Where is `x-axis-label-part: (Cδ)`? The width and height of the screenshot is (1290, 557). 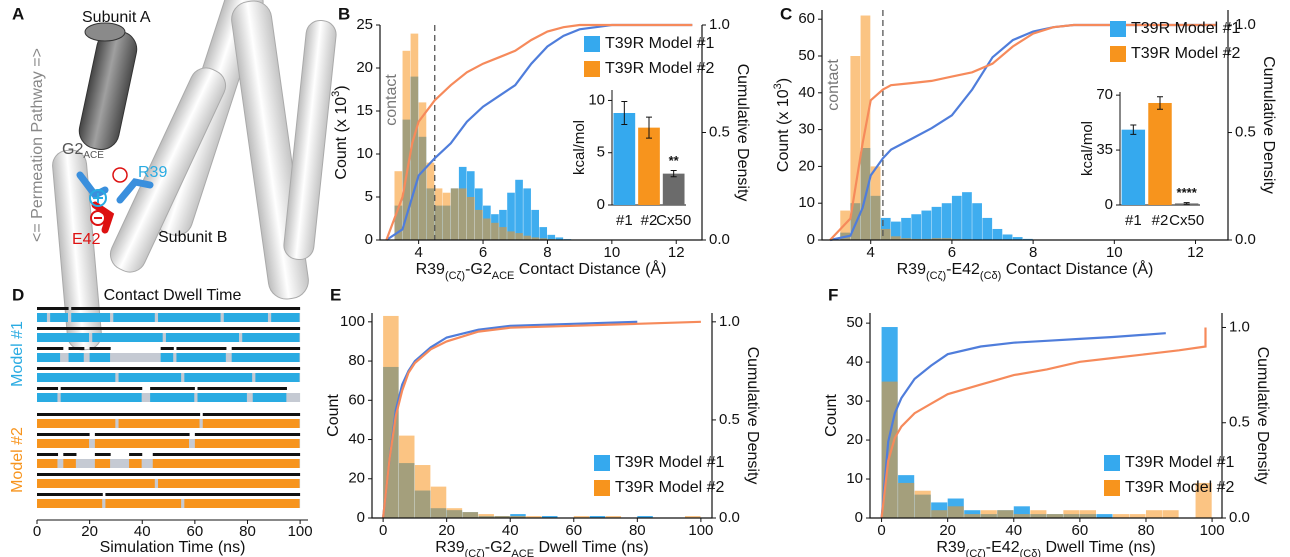
x-axis-label-part: (Cδ) is located at coordinates (990, 276).